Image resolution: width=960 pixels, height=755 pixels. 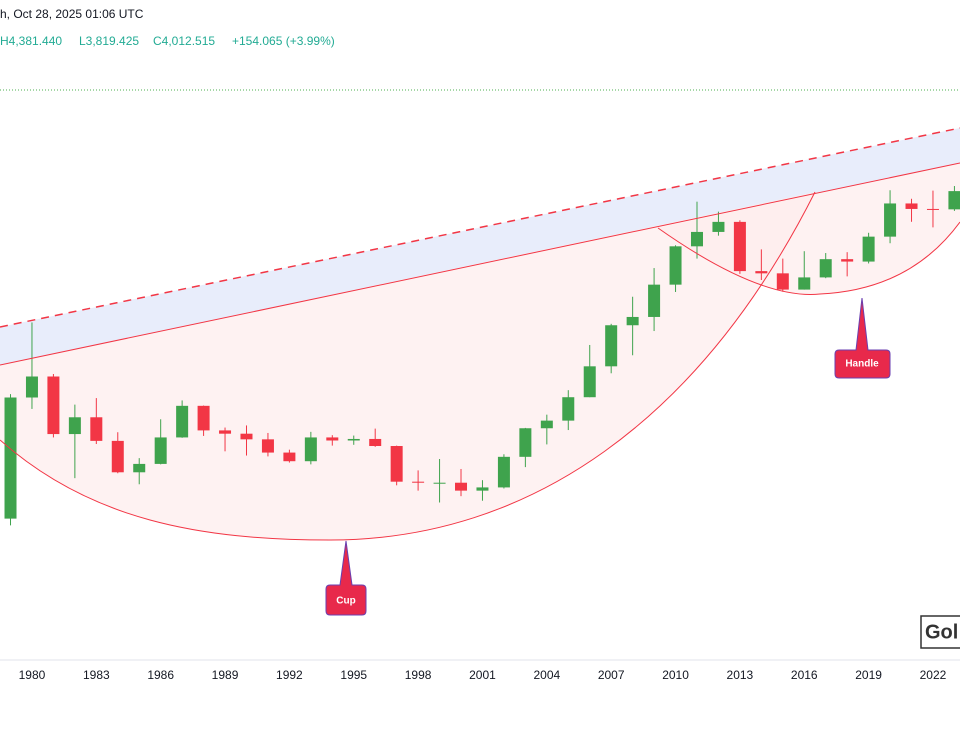 I want to click on handle-callout, so click(x=862, y=338).